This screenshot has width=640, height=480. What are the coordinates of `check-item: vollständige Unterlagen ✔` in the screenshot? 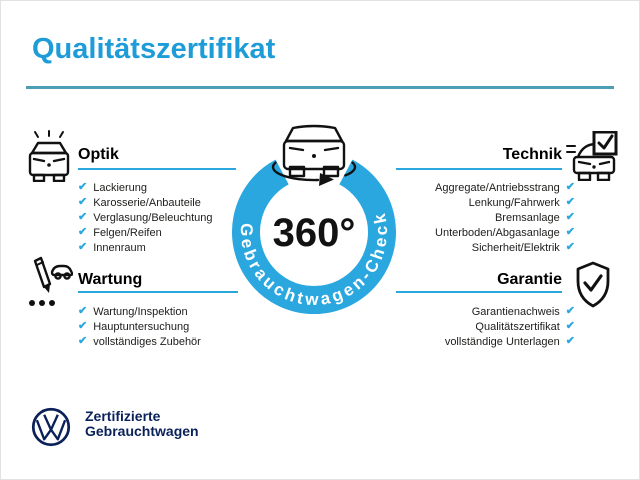 It's located at (510, 341).